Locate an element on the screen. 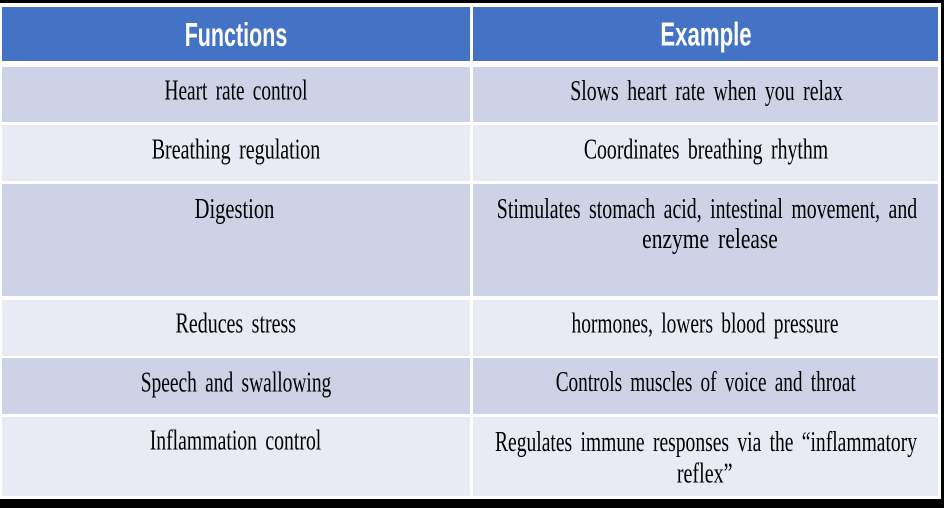  svg-text: Breathing regulation is located at coordinates (236, 149).